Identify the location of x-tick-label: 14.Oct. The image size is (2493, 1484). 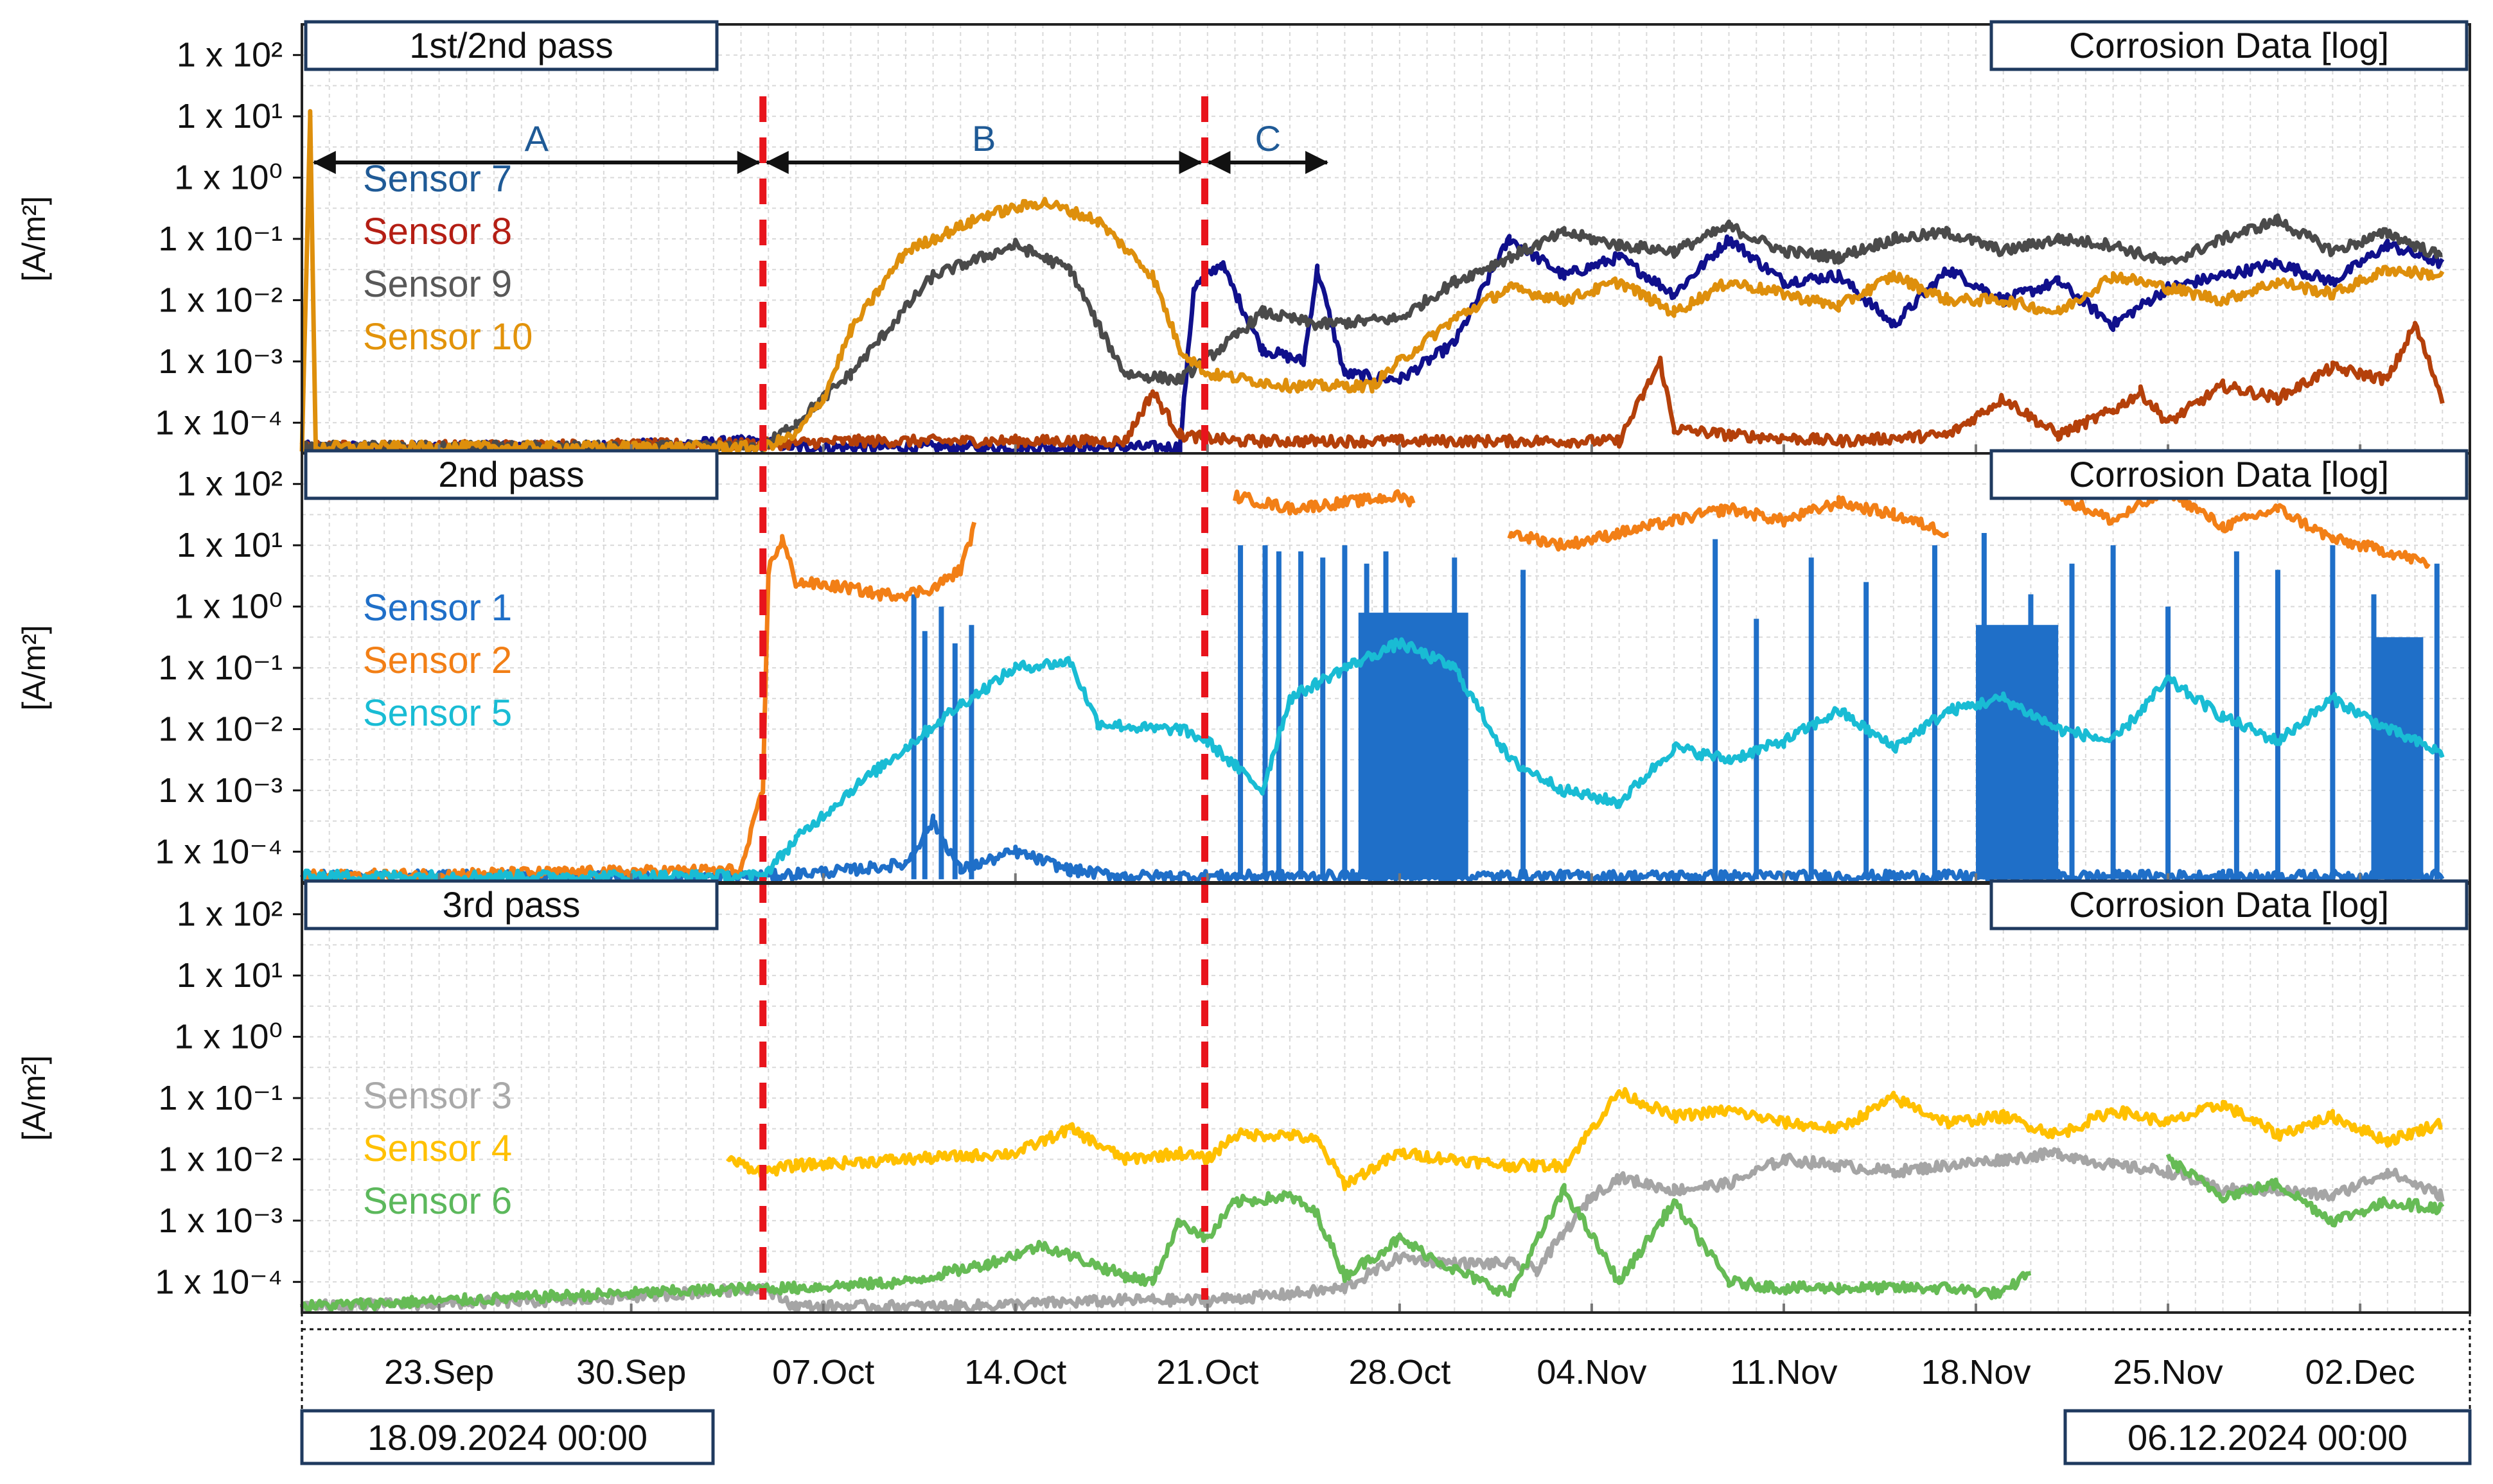
(1015, 1372).